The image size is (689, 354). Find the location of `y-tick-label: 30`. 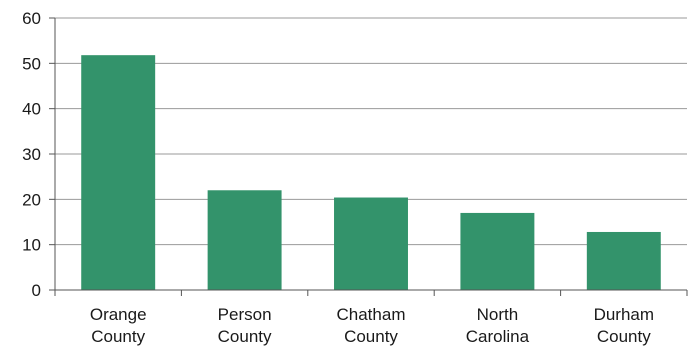

y-tick-label: 30 is located at coordinates (31, 154).